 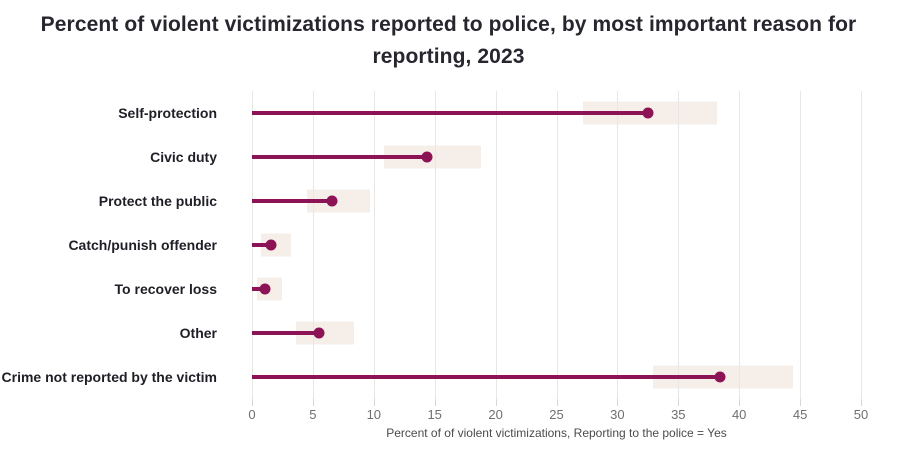 What do you see at coordinates (556, 414) in the screenshot?
I see `x-tick-label-25: 25` at bounding box center [556, 414].